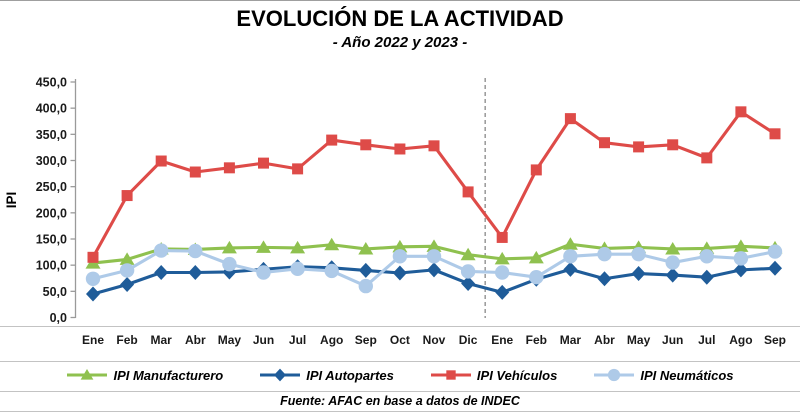  What do you see at coordinates (87, 374) in the screenshot?
I see `triangle-legend-marker-icon` at bounding box center [87, 374].